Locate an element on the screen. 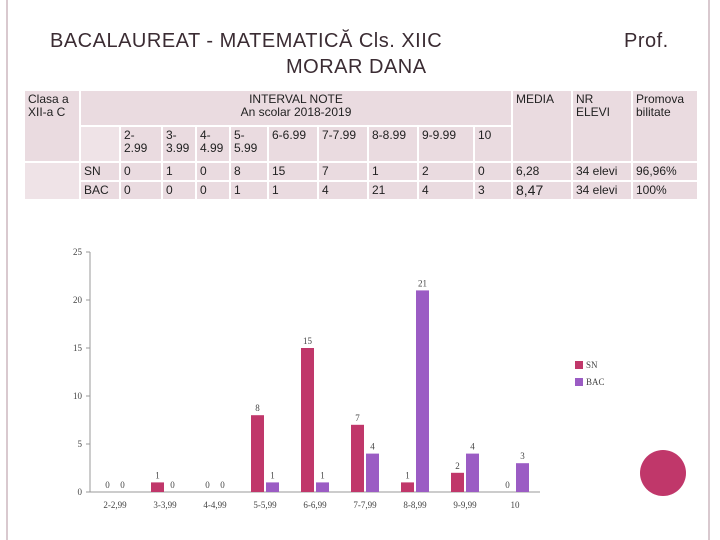 This screenshot has height=540, width=720. row-name-empty-cell is located at coordinates (100, 144).